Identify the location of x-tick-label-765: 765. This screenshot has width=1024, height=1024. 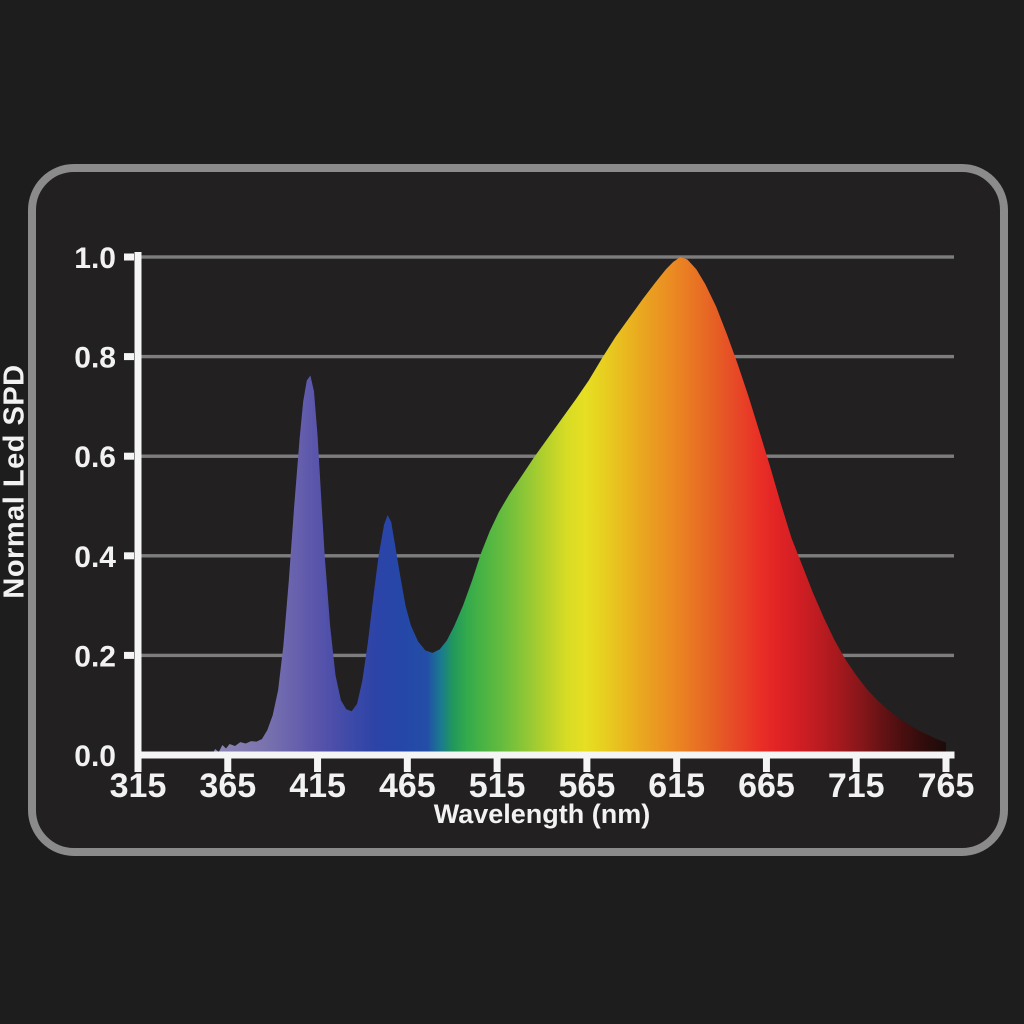
(946, 786).